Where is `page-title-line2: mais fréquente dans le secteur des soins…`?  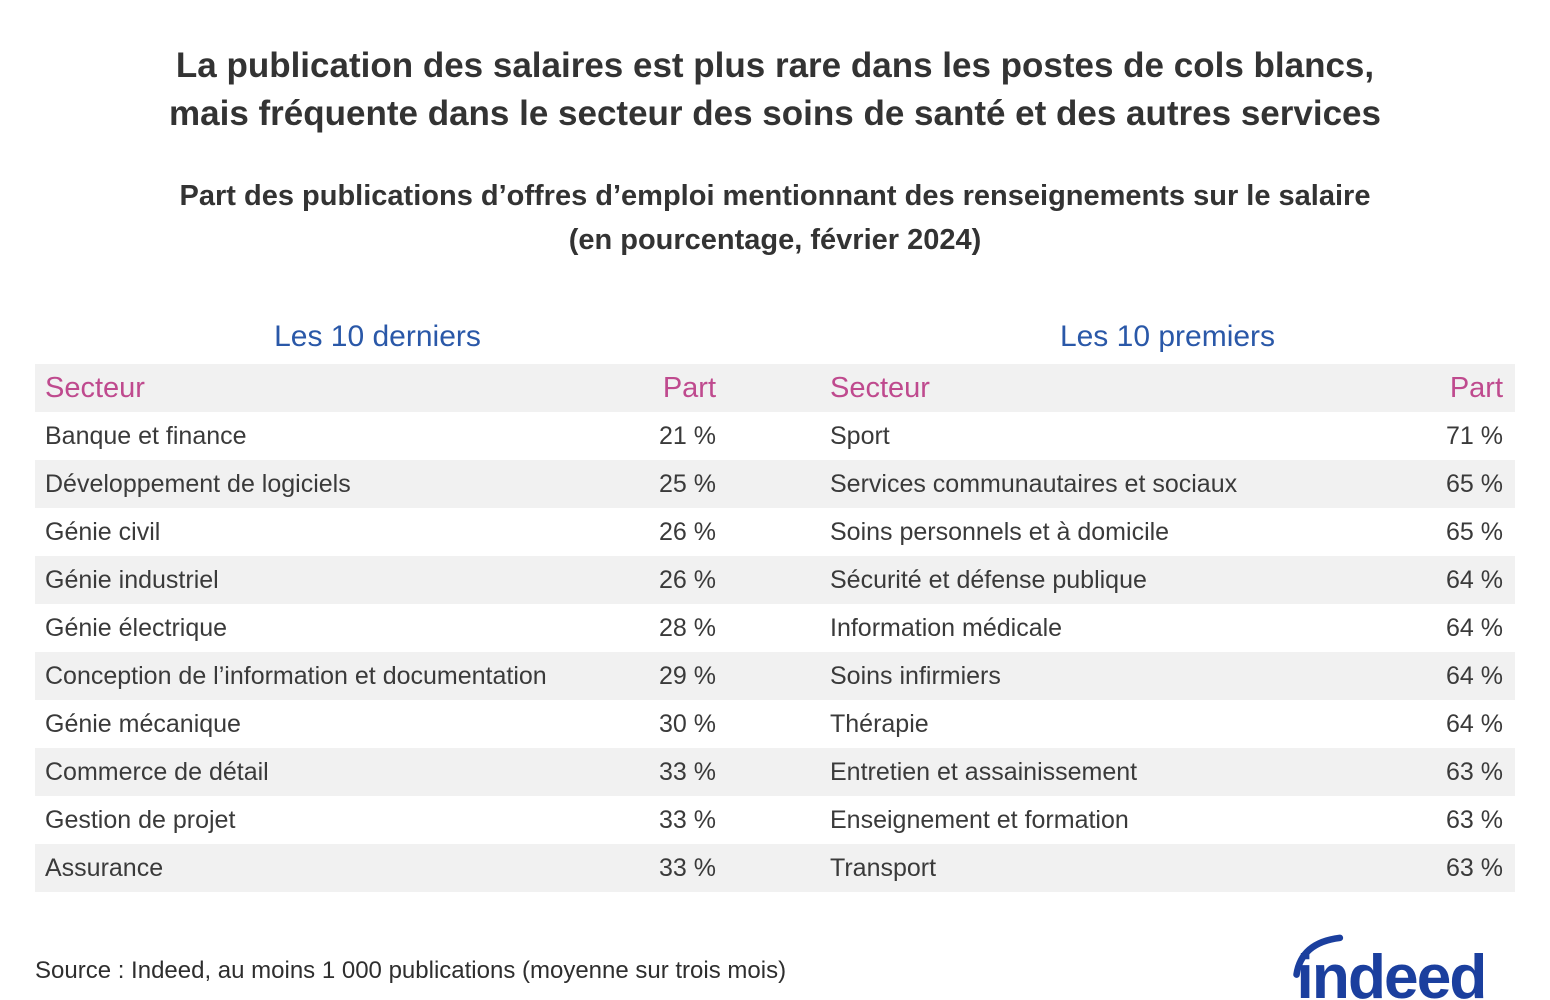 page-title-line2: mais fréquente dans le secteur des soins… is located at coordinates (775, 113).